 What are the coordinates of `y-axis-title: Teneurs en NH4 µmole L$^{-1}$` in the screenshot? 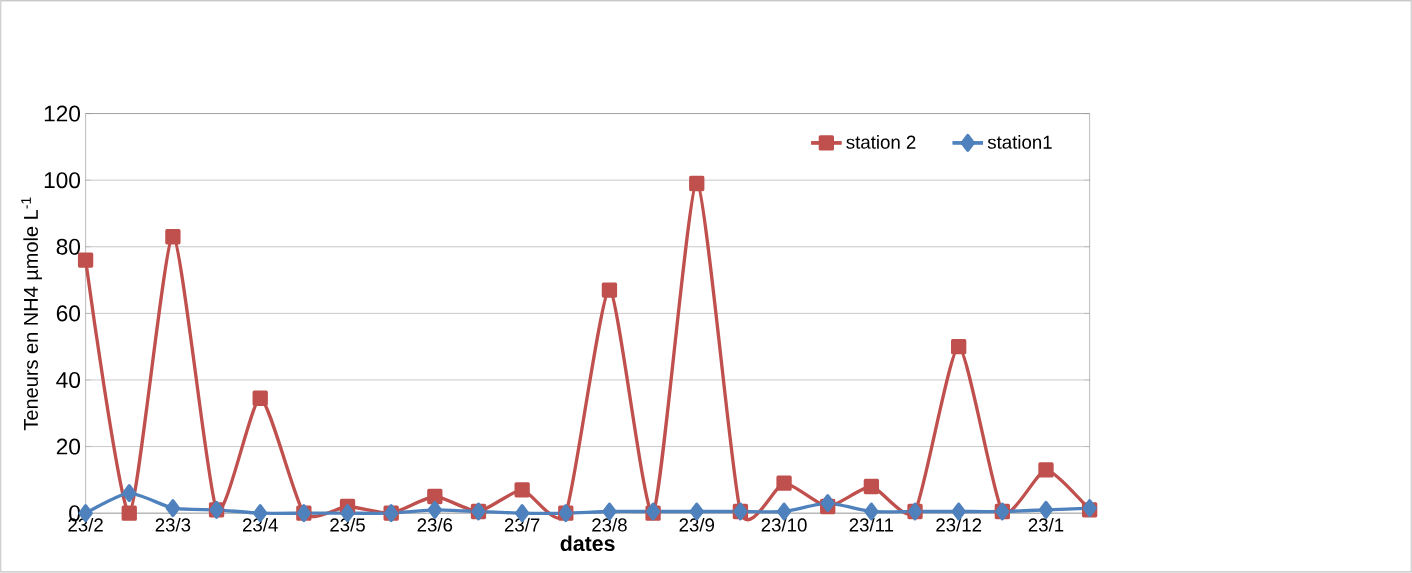 It's located at (31, 314).